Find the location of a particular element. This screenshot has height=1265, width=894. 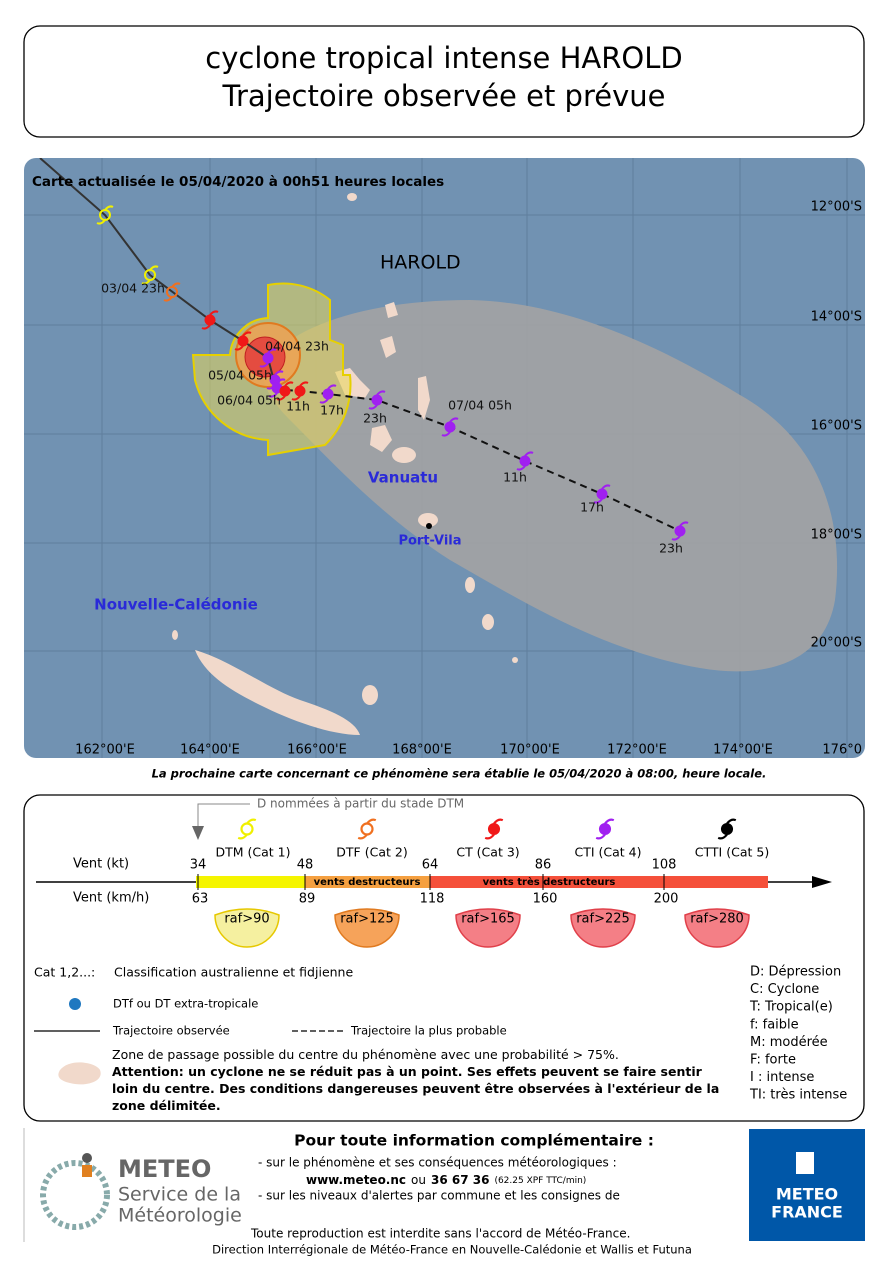

lon-label: 168°00'E is located at coordinates (422, 750).